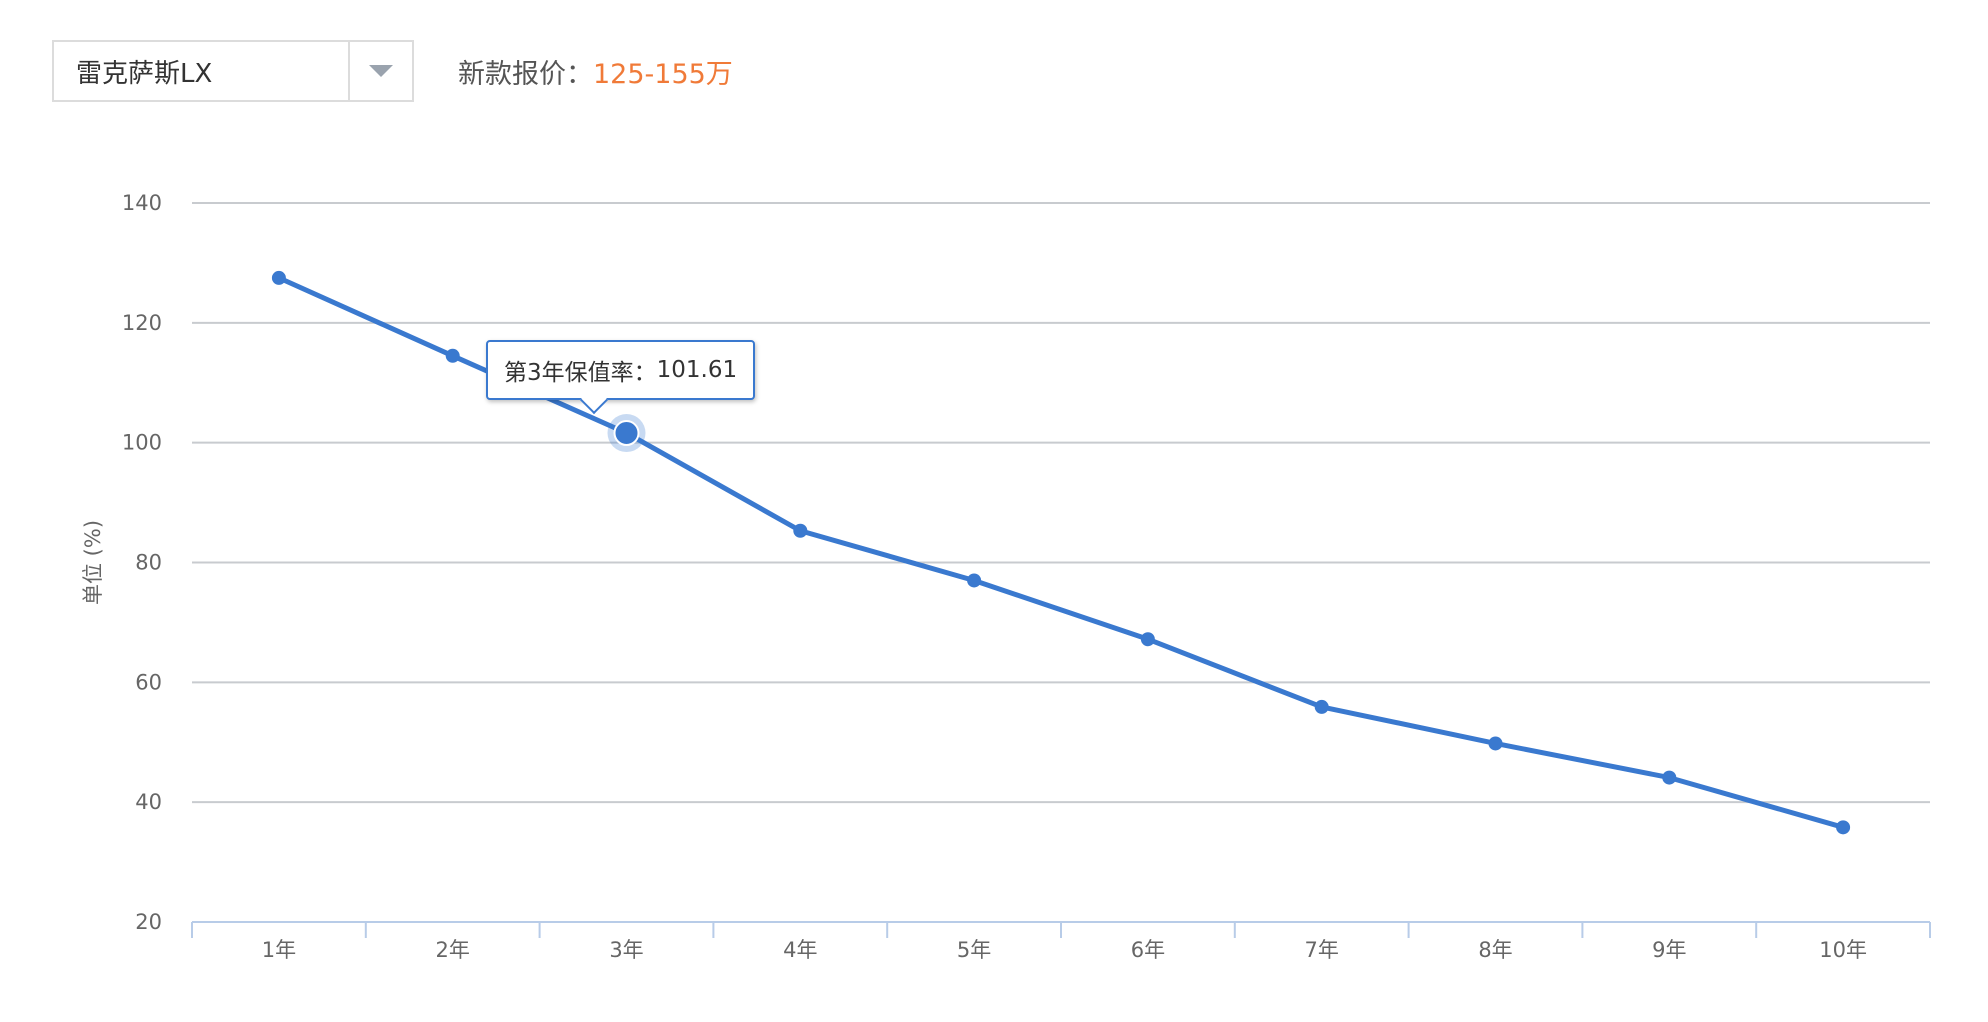 Image resolution: width=1988 pixels, height=1022 pixels. Describe the element at coordinates (148, 563) in the screenshot. I see `y-tick-label-80: 80` at that location.